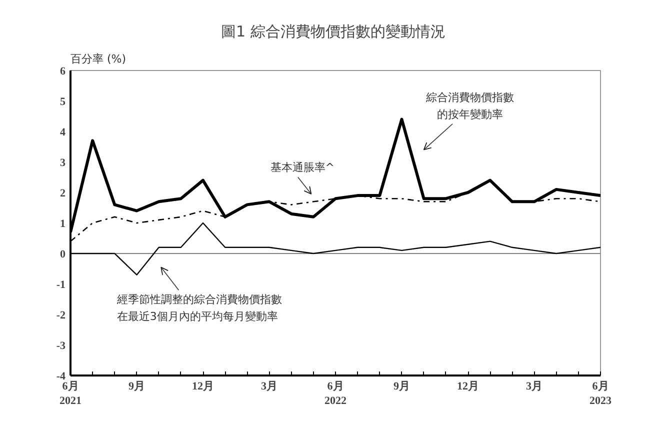 This screenshot has width=665, height=425. I want to click on annotation: 綜合消費物價指數的按年變動率, so click(469, 105).